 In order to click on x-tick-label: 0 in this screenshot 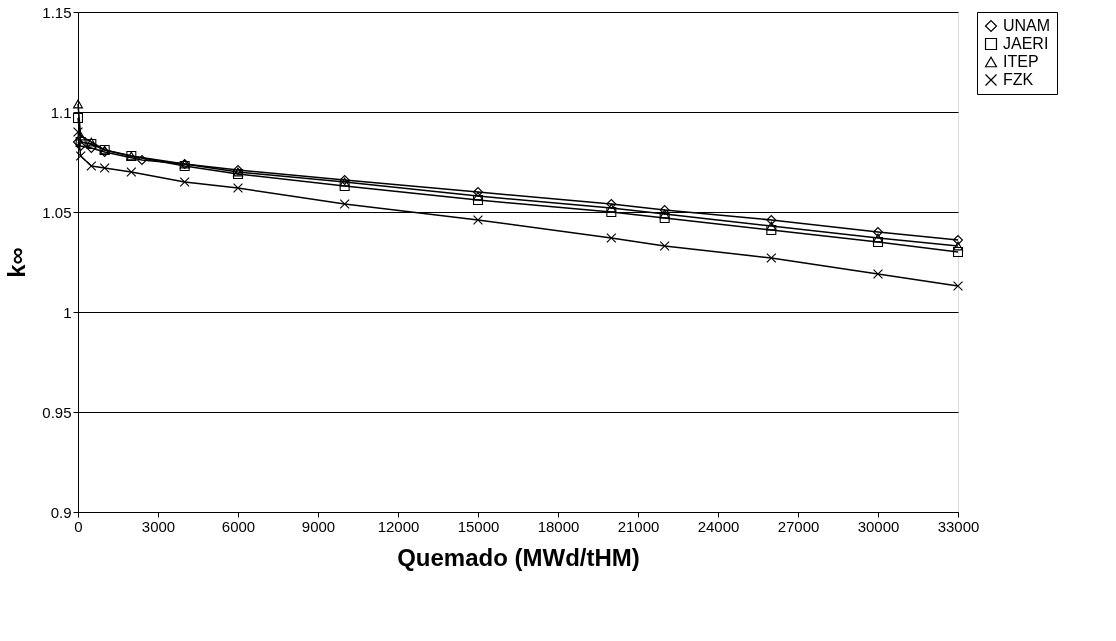, I will do `click(78, 526)`.